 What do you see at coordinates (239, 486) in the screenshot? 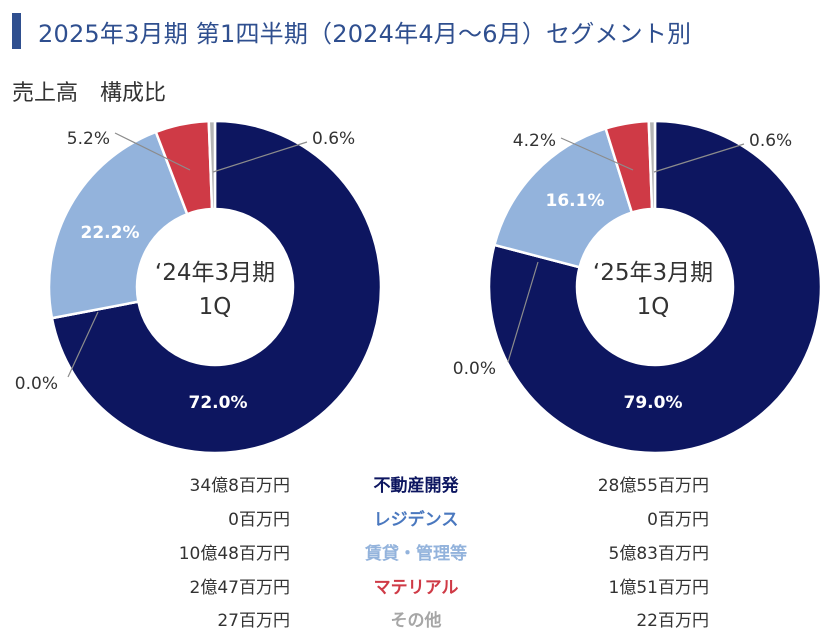
I see `value-2024: 34億8百万円` at bounding box center [239, 486].